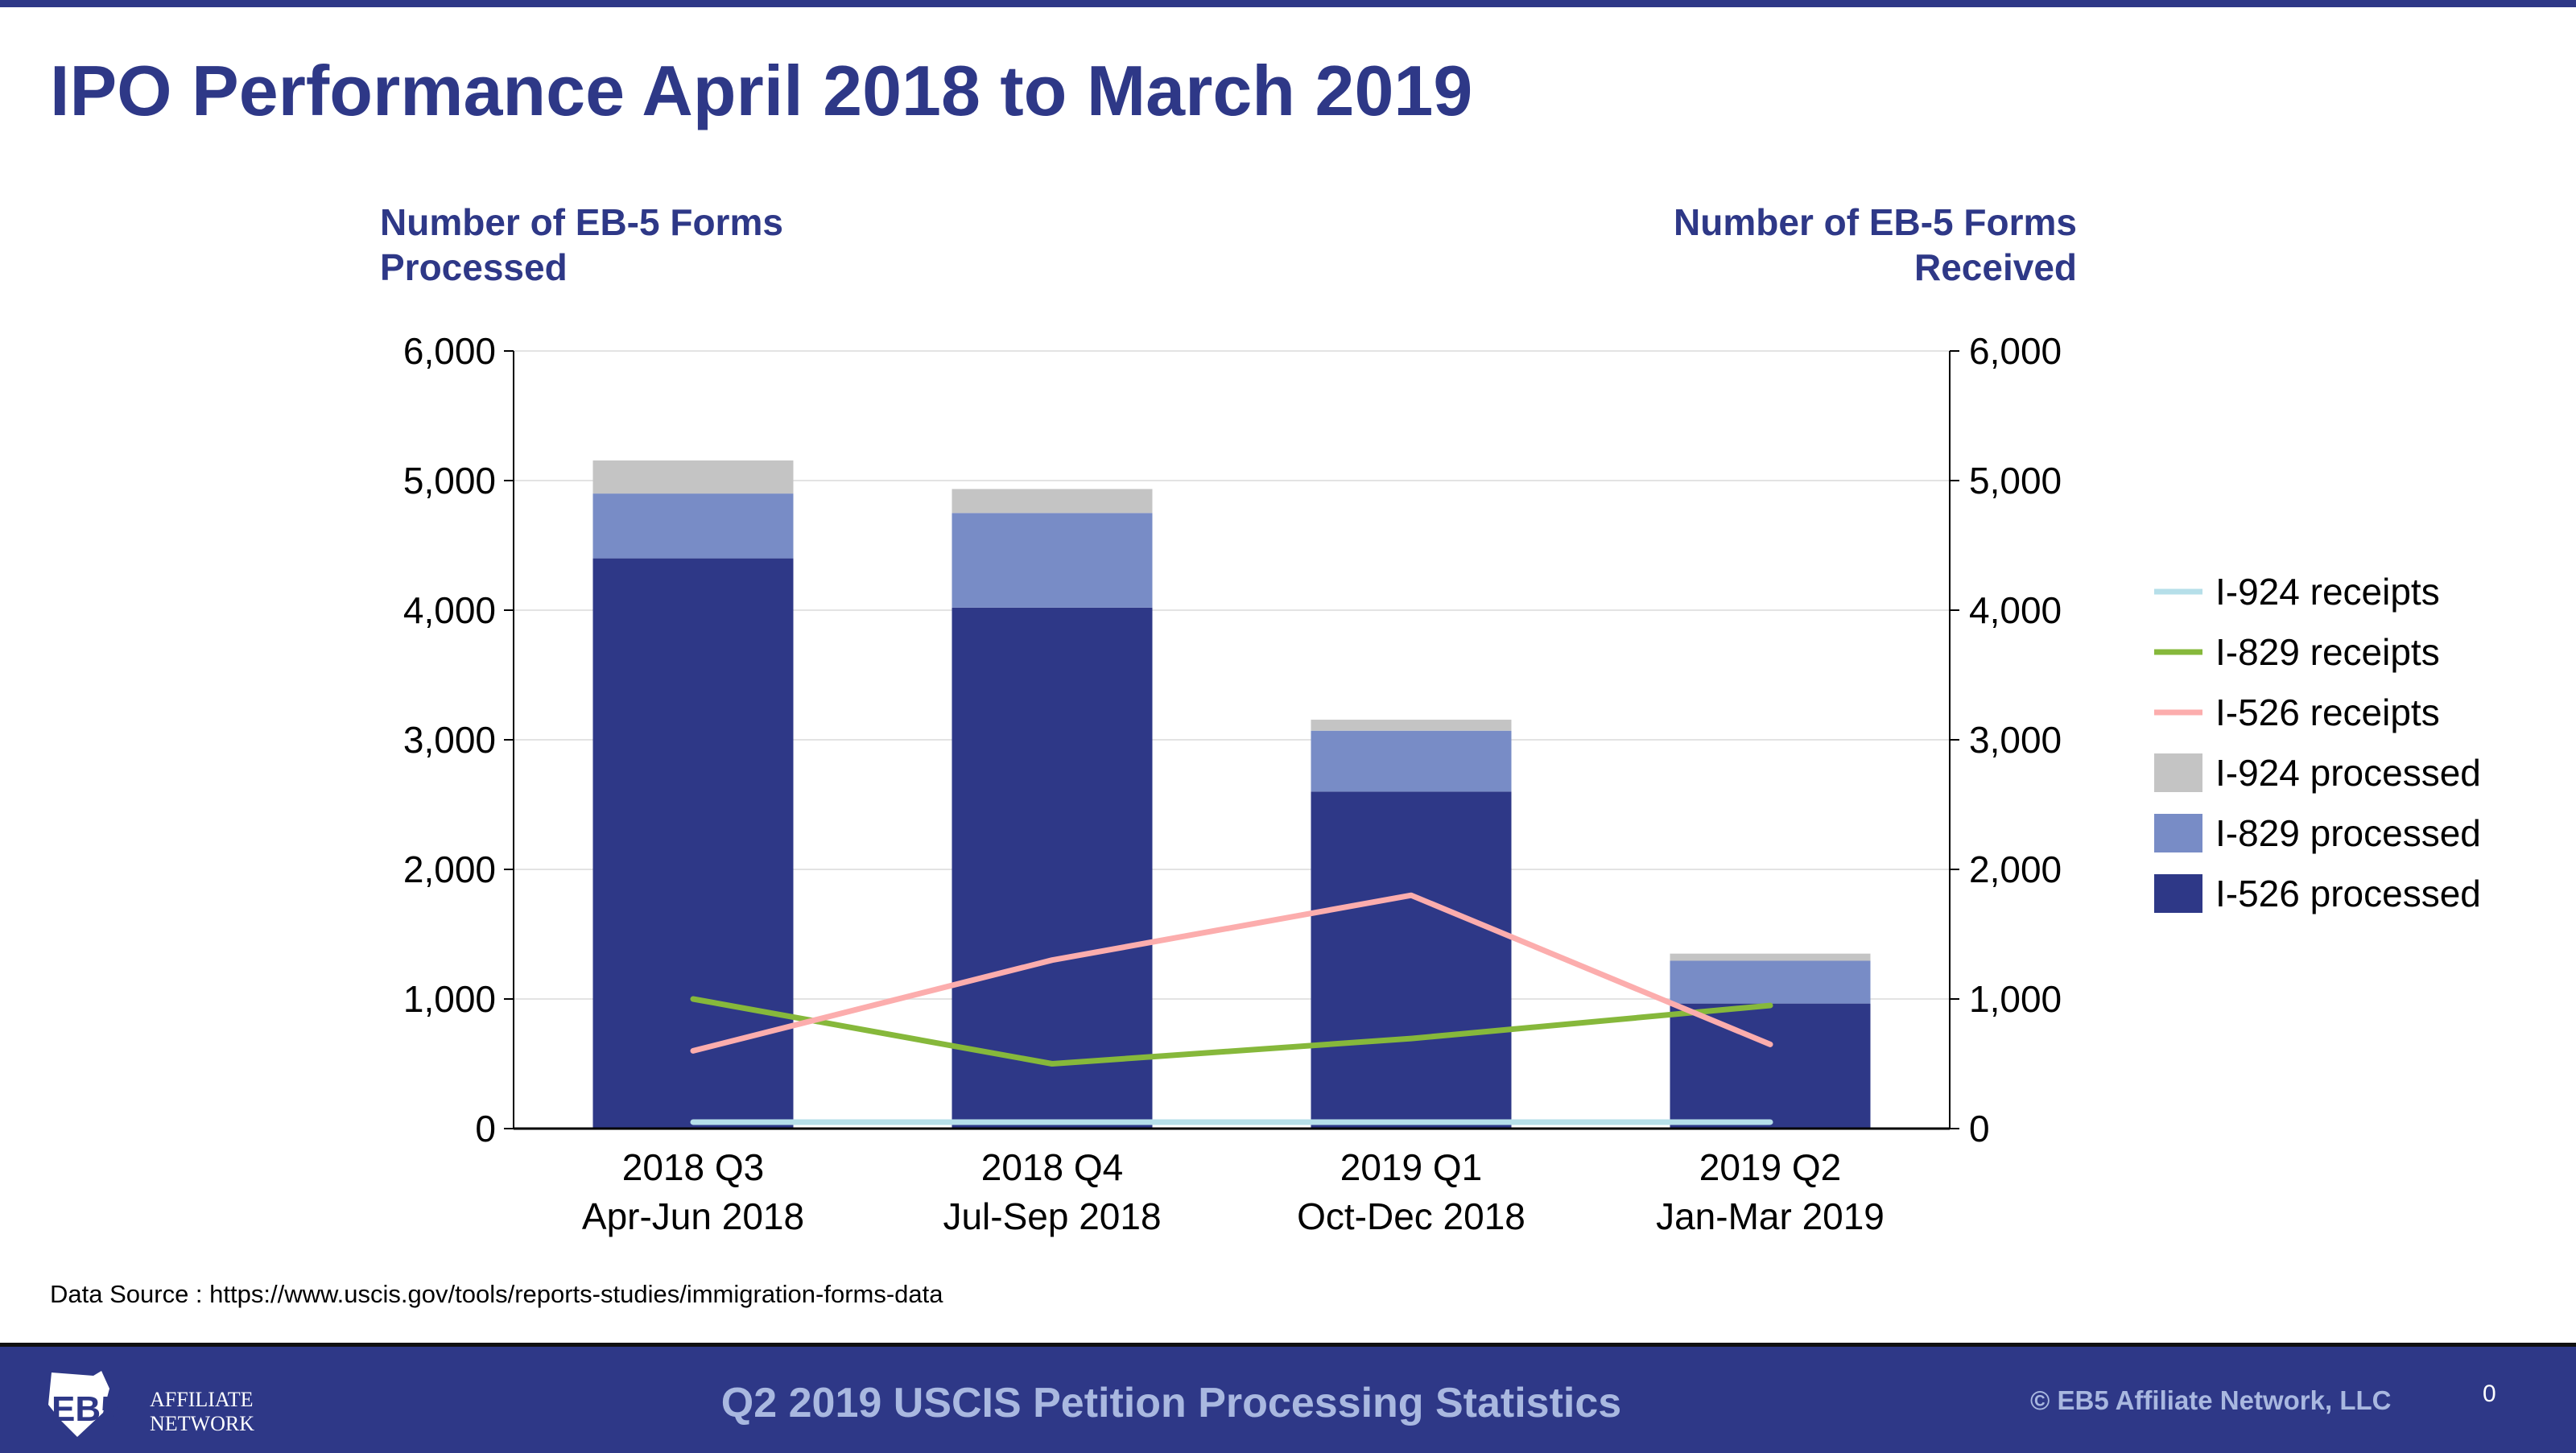  I want to click on top-accent-bar, so click(1288, 3).